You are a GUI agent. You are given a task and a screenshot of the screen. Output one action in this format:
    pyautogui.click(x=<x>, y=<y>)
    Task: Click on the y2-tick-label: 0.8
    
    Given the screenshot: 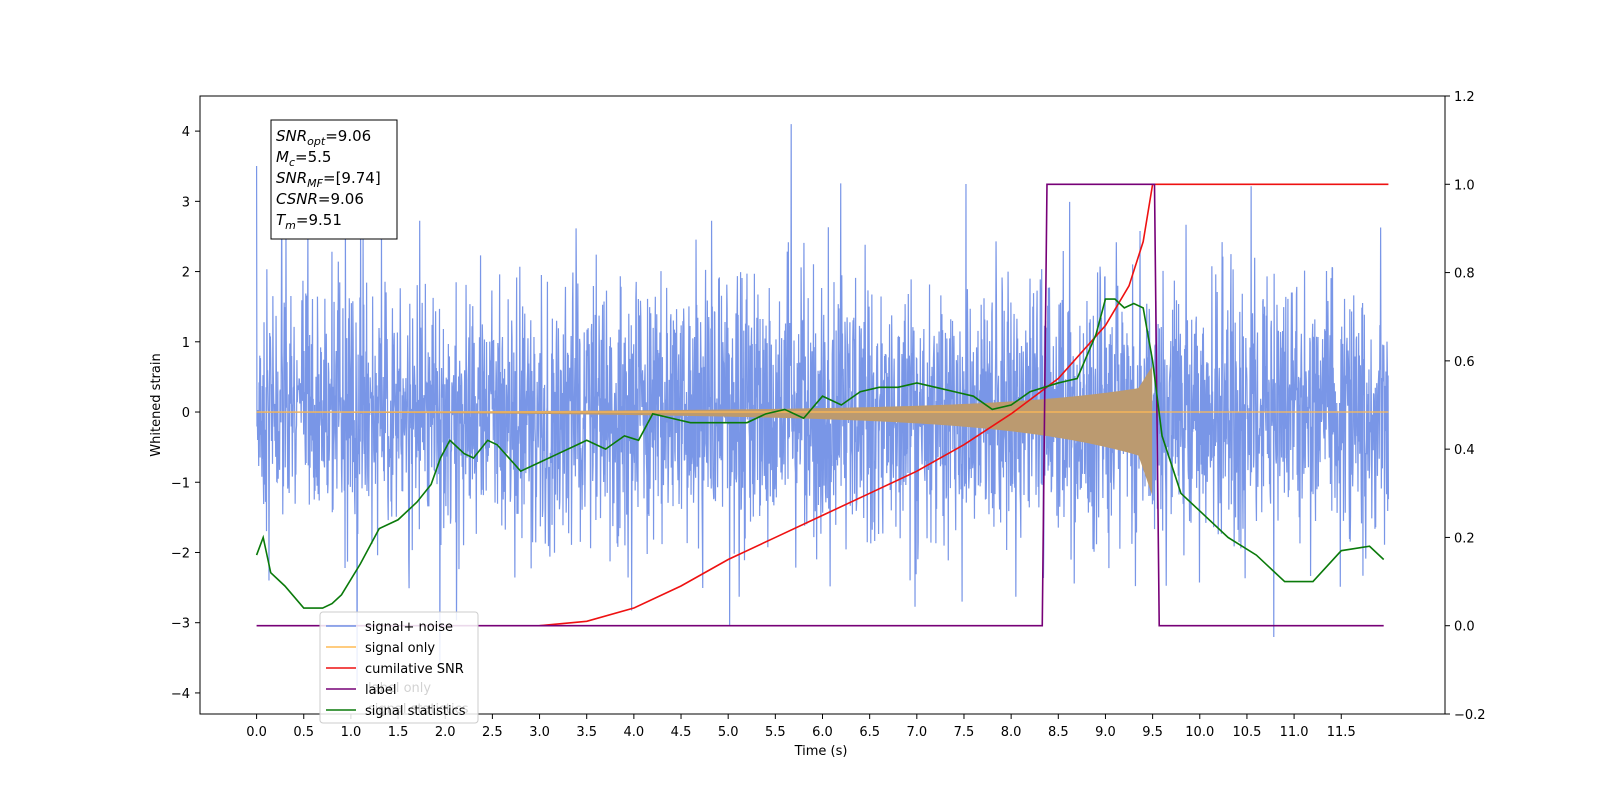 What is the action you would take?
    pyautogui.click(x=1464, y=274)
    